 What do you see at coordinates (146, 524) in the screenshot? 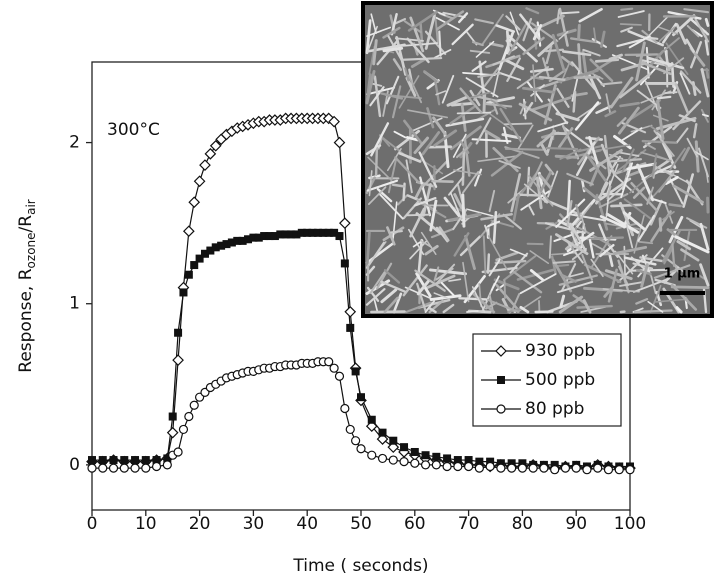
I see `x-tick-label: 10` at bounding box center [146, 524].